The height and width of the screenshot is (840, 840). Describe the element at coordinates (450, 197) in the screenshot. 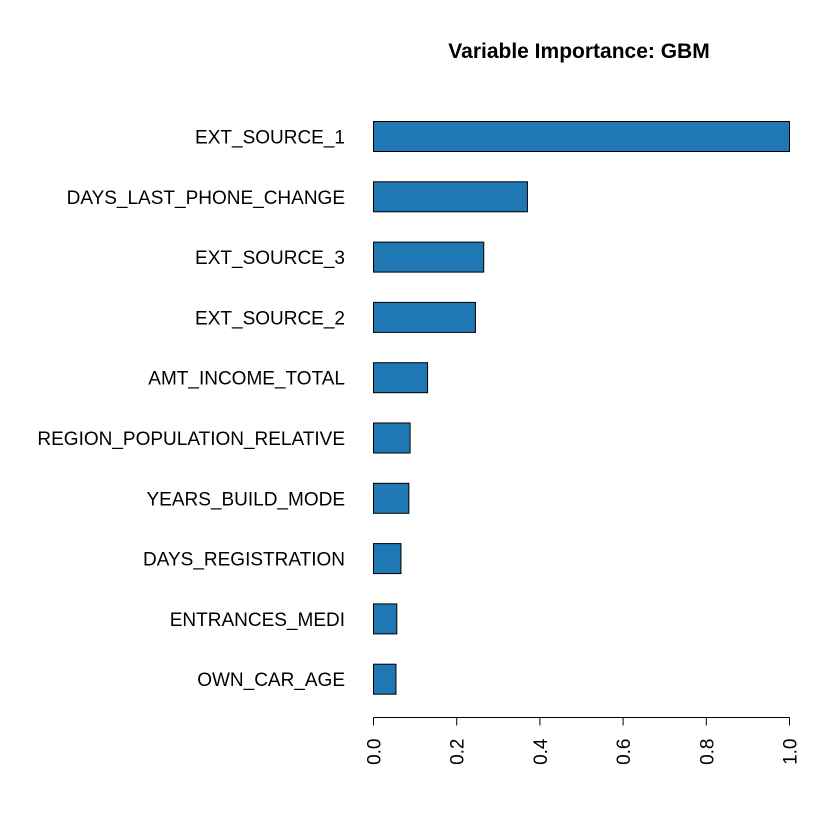

I see `bar-days-last-phone-change` at that location.